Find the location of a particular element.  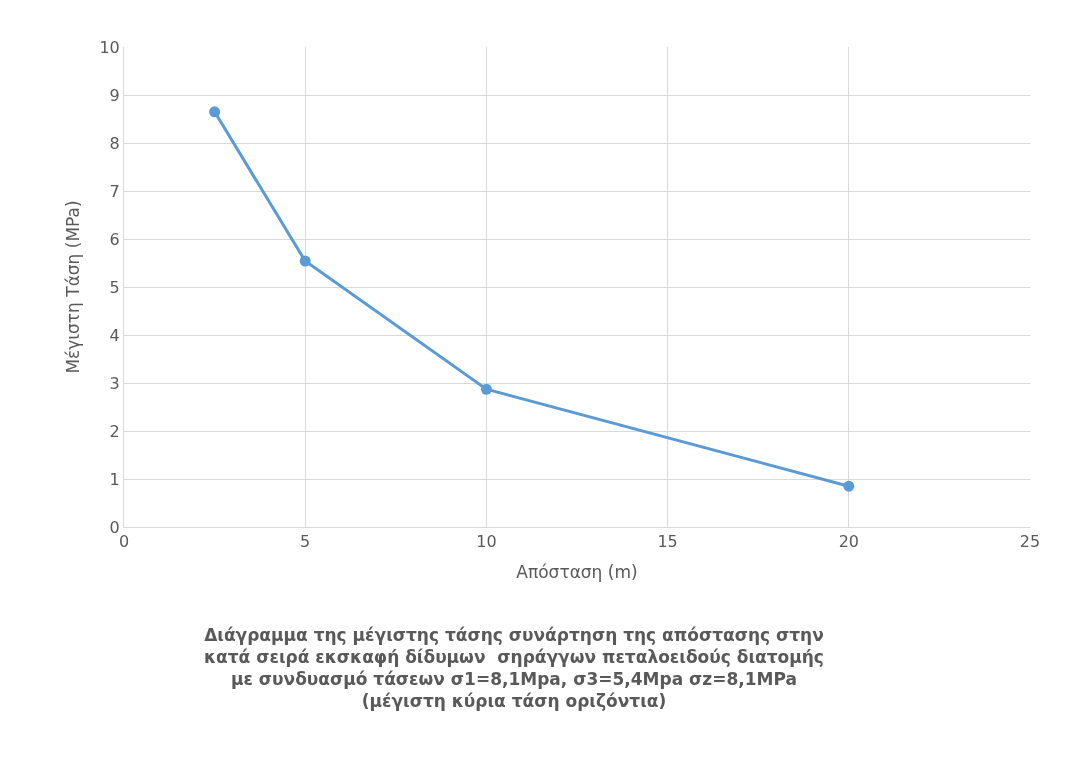

x-tick-label: 15 is located at coordinates (667, 542).